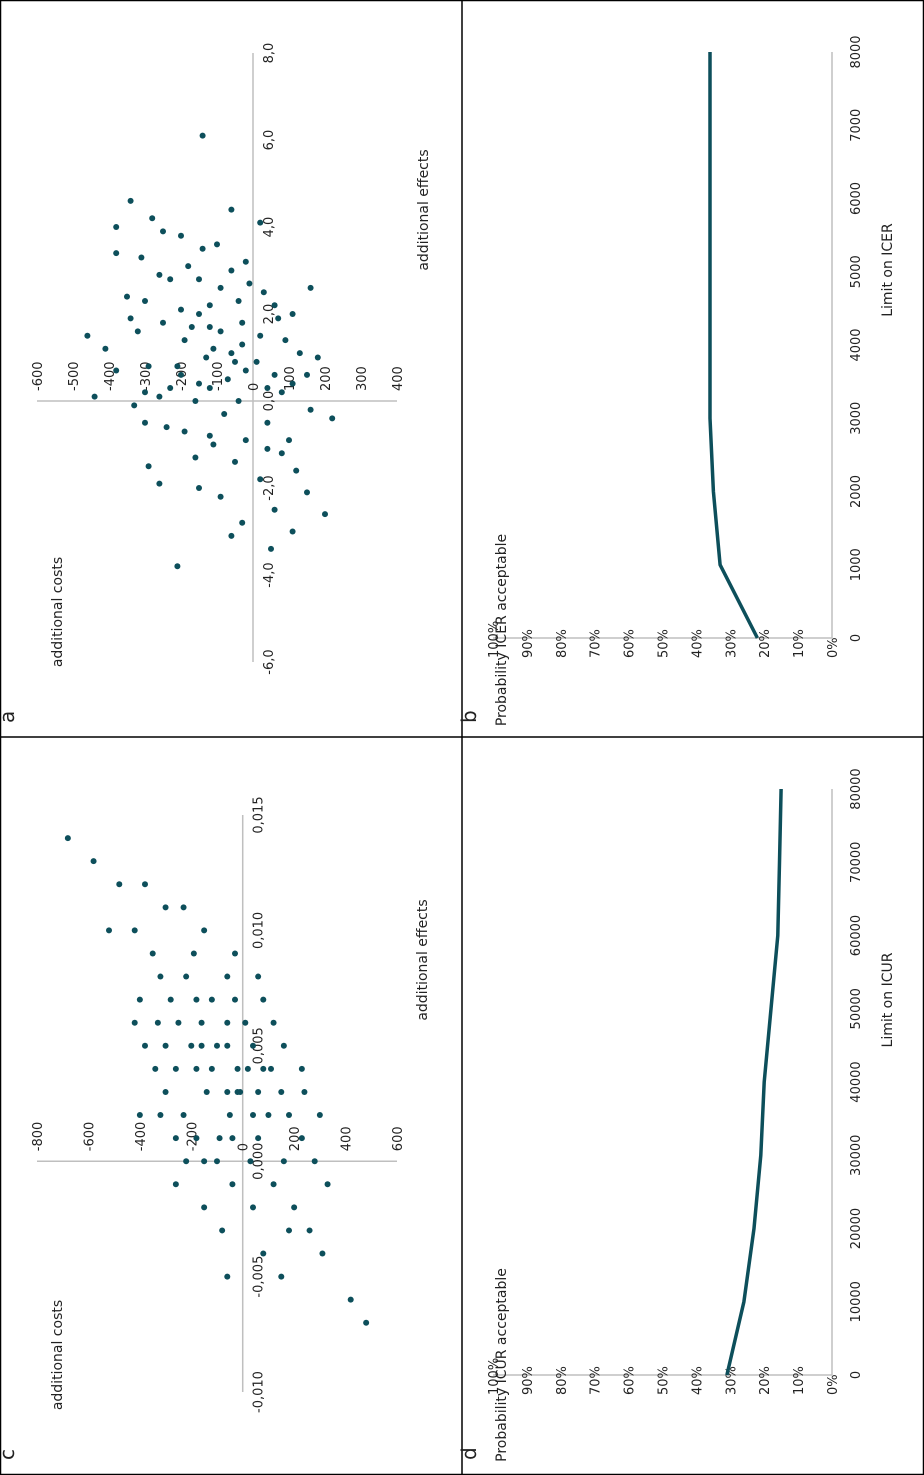 The image size is (924, 1475). What do you see at coordinates (269, 140) in the screenshot?
I see `x-tick-label: 6,0` at bounding box center [269, 140].